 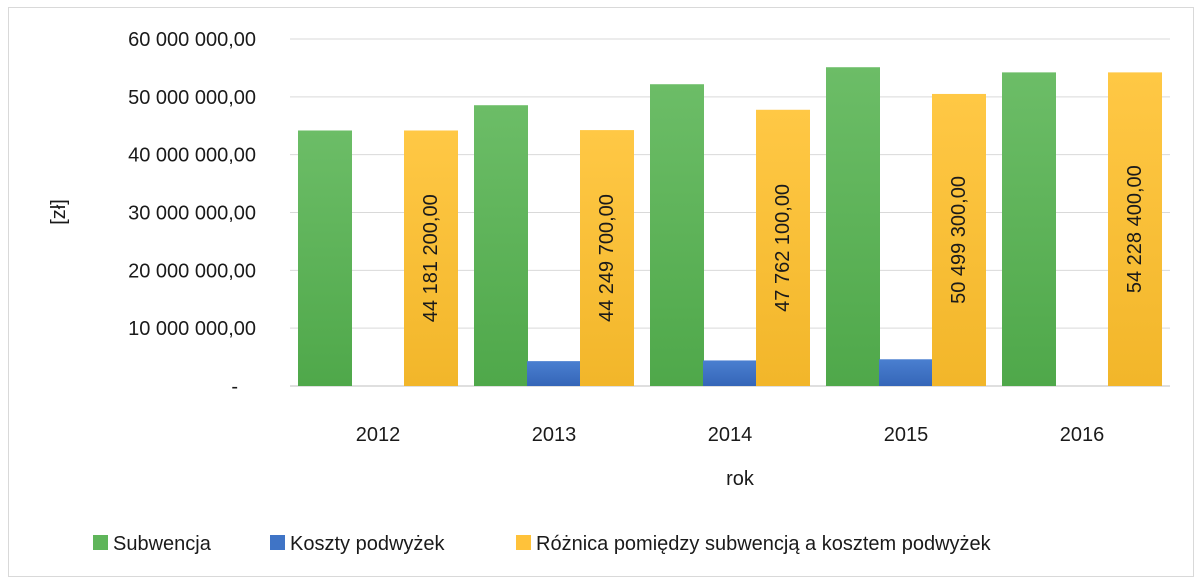 What do you see at coordinates (1082, 435) in the screenshot?
I see `x-tick-label: 2016` at bounding box center [1082, 435].